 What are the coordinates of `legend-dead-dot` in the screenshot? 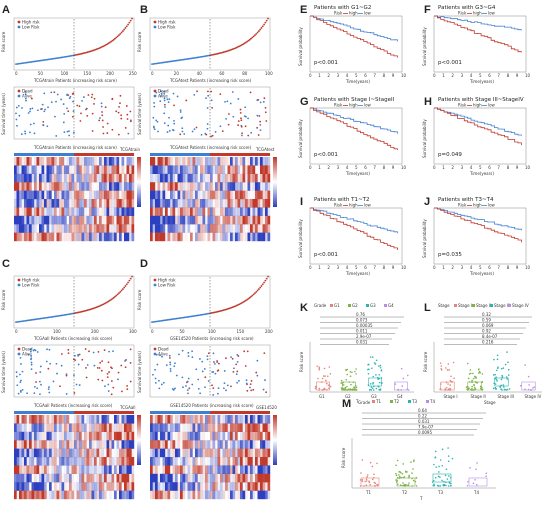 It's located at (19, 349).